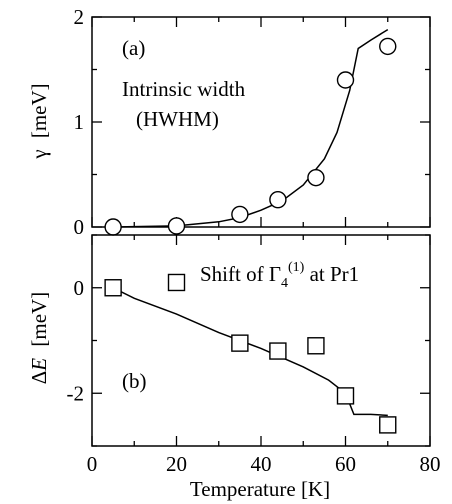 The image size is (452, 504). I want to click on y-tick-label: -2, so click(76, 393).